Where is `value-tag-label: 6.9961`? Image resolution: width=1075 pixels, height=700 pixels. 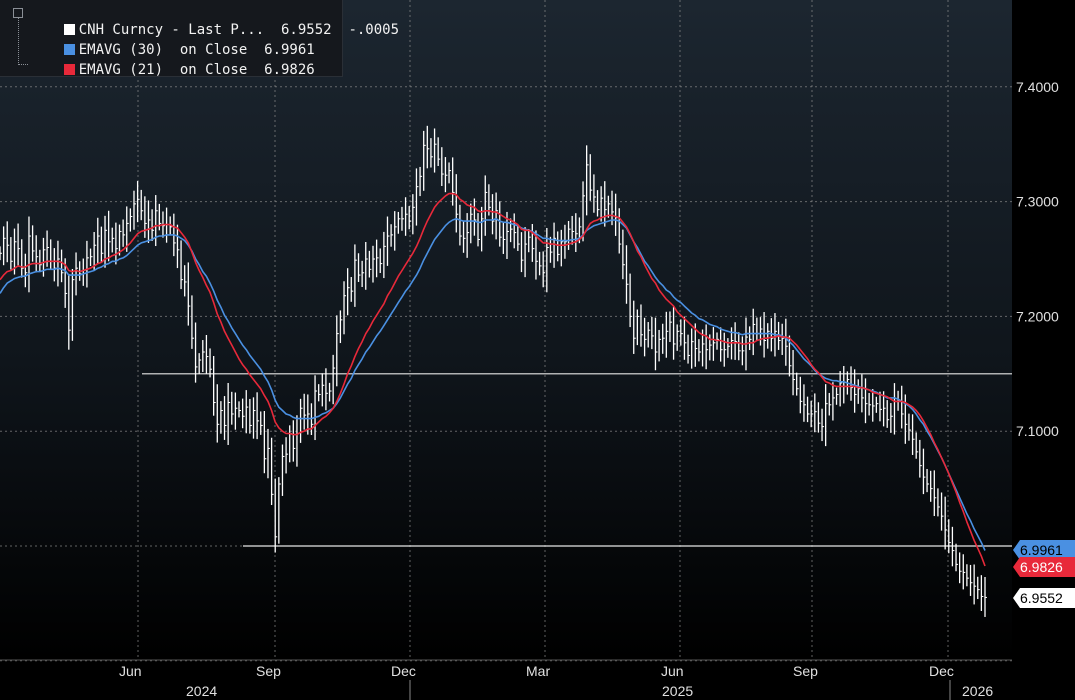
value-tag-label: 6.9961 is located at coordinates (1041, 550).